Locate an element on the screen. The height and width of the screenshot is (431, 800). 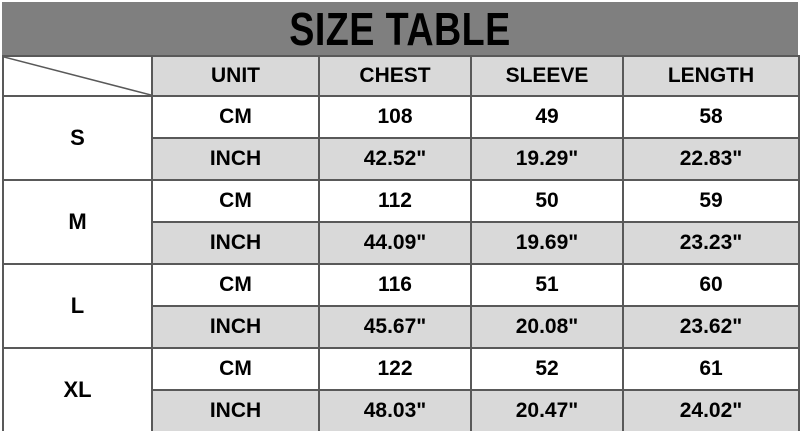
diagonal-line-icon is located at coordinates (77, 76).